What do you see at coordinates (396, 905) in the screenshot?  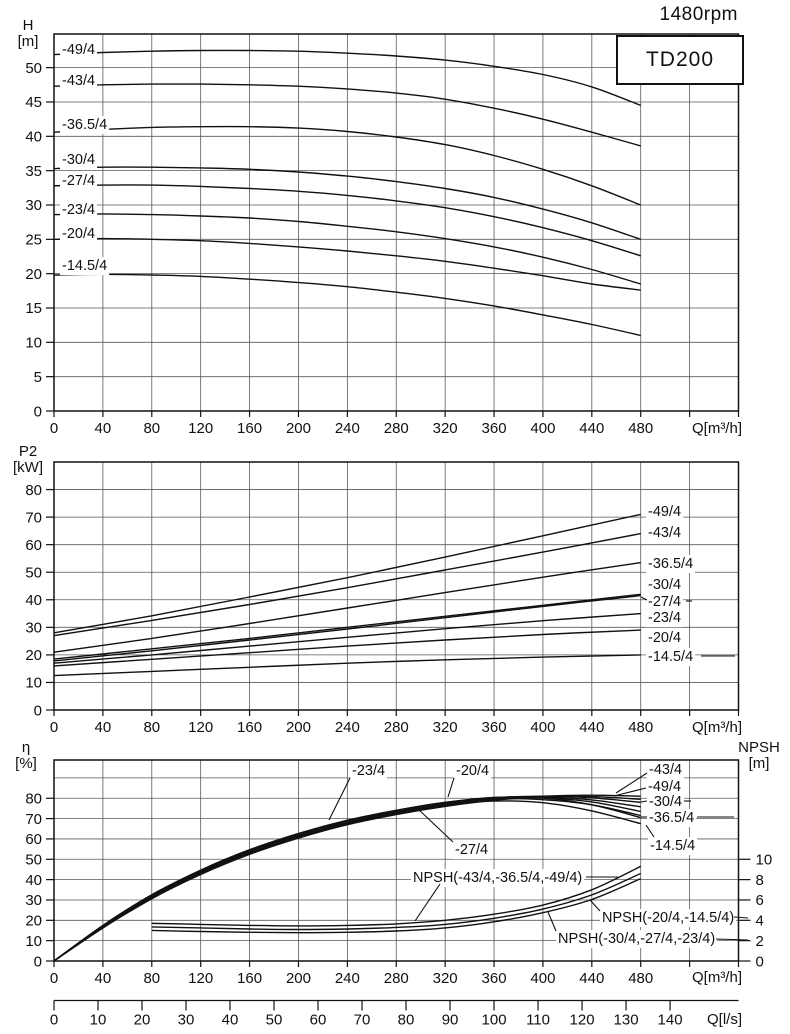 I see `npsh-curve-NPSH(-30/4,-27/4,-23/4)` at bounding box center [396, 905].